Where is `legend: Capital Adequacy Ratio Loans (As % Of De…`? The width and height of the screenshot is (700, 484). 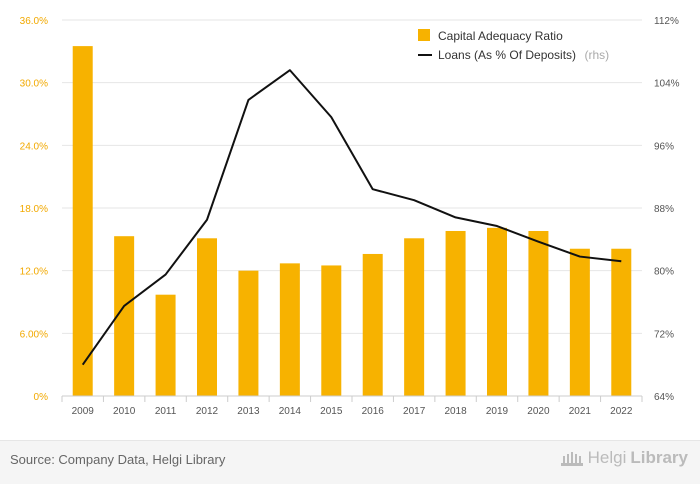 legend: Capital Adequacy Ratio Loans (As % Of De… is located at coordinates (513, 46).